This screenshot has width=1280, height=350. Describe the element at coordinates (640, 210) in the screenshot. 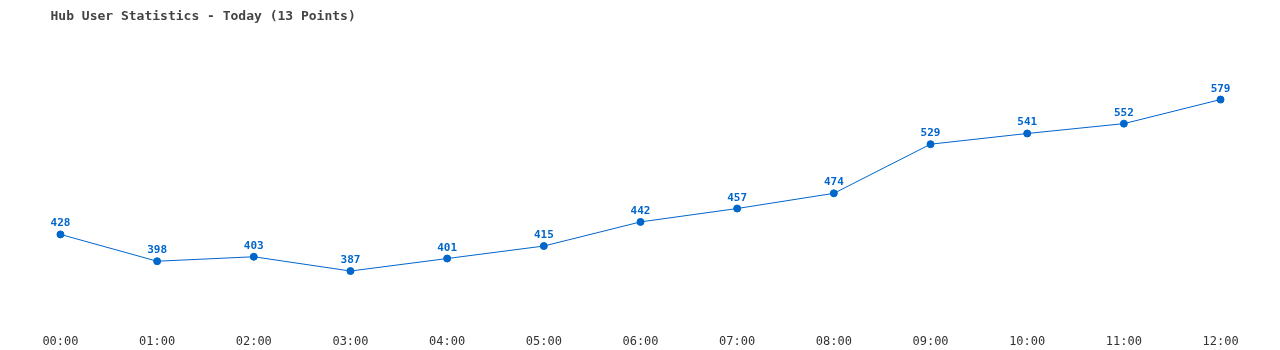

I see `data-label: 442` at that location.